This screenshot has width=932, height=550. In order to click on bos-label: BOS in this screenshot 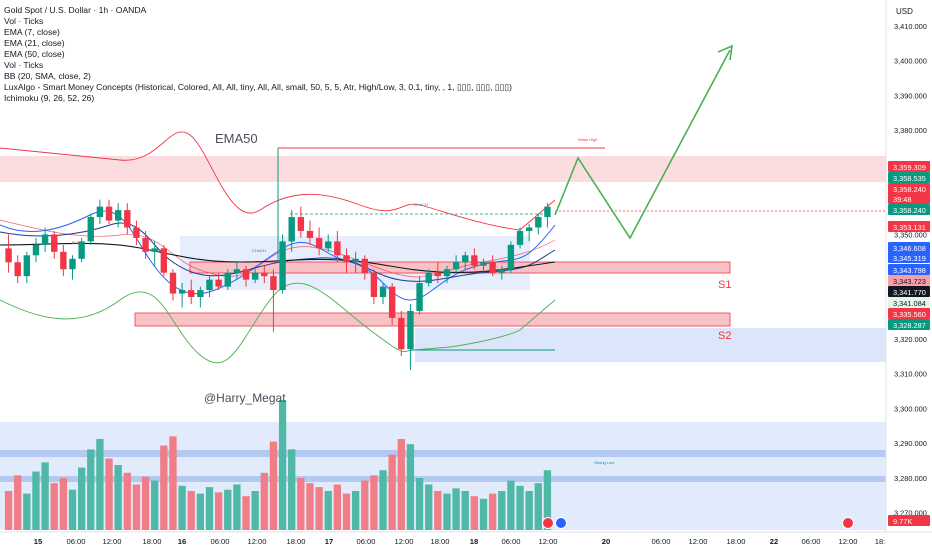, I will do `click(76, 242)`.